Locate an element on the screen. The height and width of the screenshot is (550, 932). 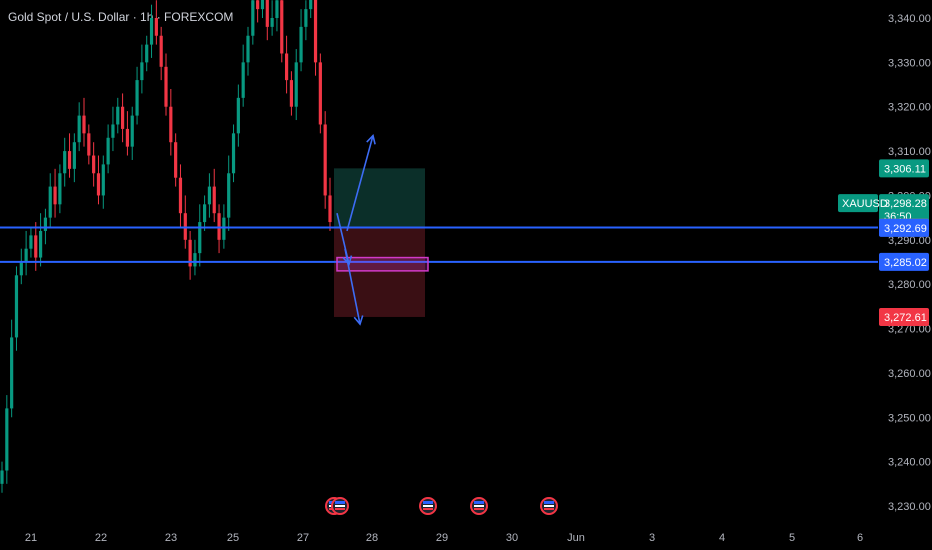
x-tick-label: 5 is located at coordinates (792, 538).